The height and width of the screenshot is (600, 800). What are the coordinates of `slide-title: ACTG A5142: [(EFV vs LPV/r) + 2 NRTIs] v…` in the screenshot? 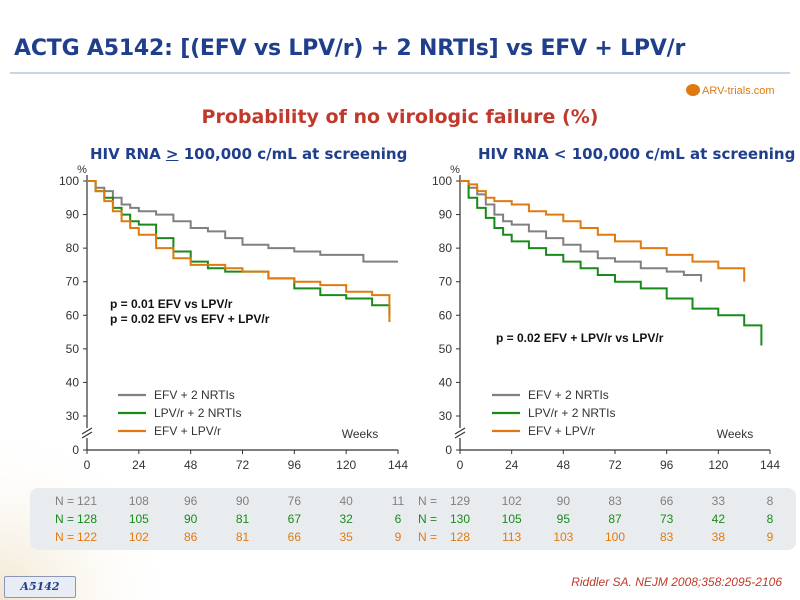 It's located at (350, 48).